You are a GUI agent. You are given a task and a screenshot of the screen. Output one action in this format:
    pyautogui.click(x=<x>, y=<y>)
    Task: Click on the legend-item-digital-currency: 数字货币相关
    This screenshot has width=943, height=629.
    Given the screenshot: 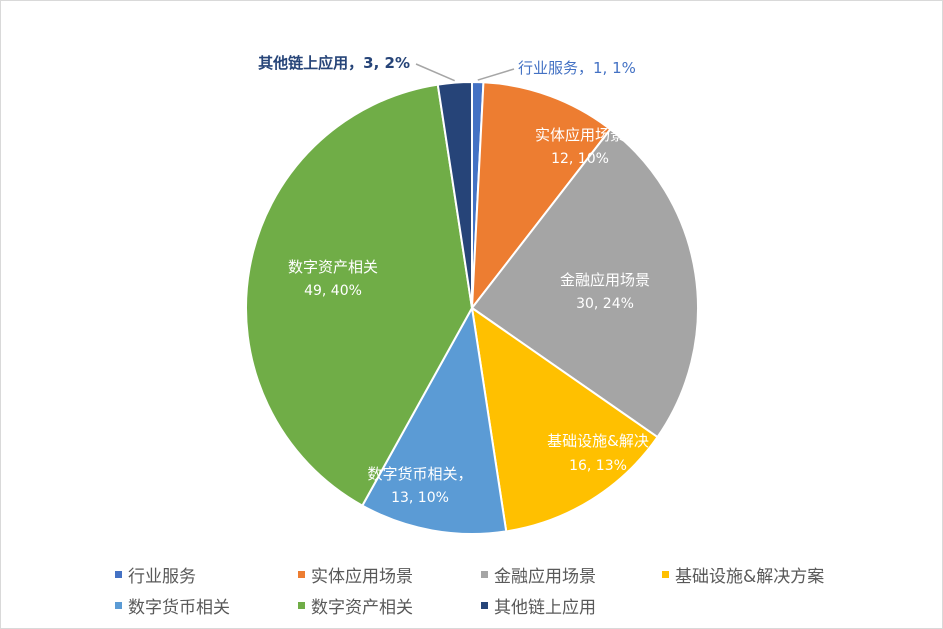 What is the action you would take?
    pyautogui.click(x=172, y=605)
    